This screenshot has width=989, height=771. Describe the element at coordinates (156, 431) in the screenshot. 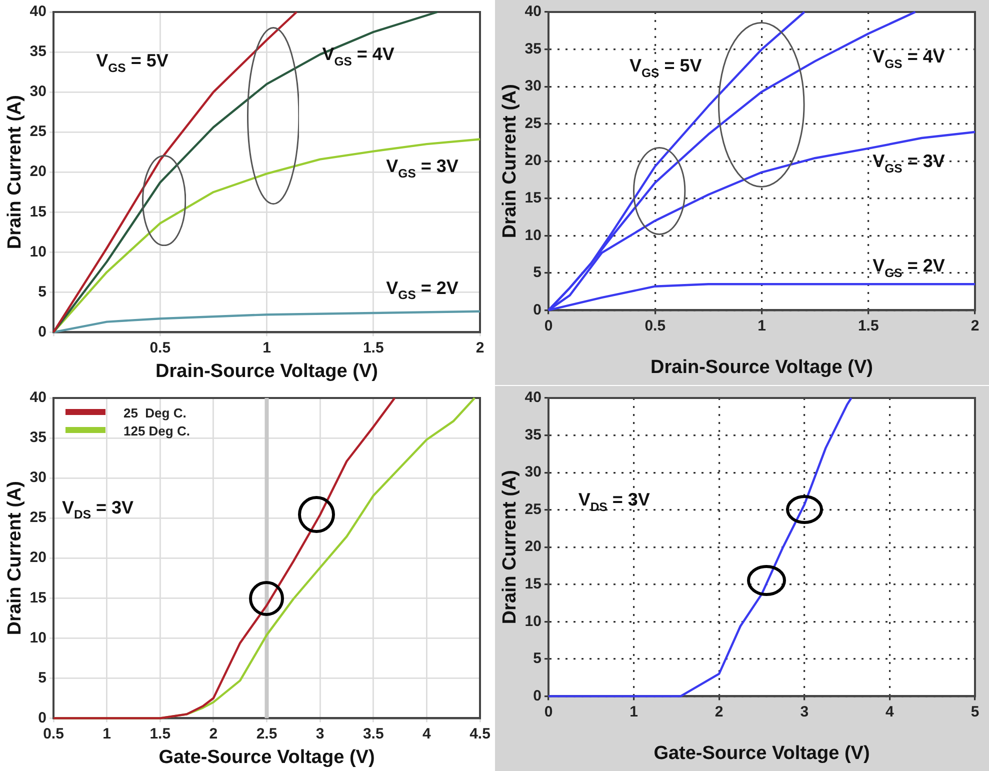

I see `legend-label: 125 Deg C.` at that location.